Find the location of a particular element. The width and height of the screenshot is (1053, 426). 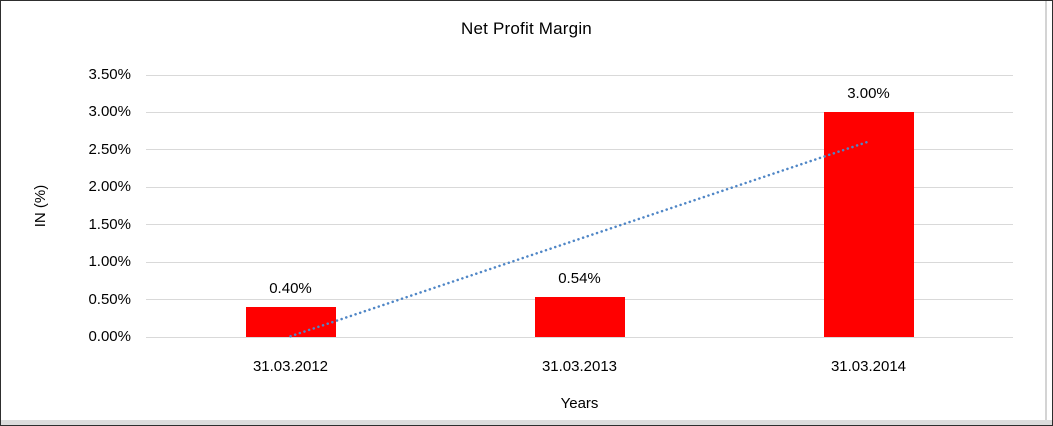

x-axis-title: Years is located at coordinates (579, 403).